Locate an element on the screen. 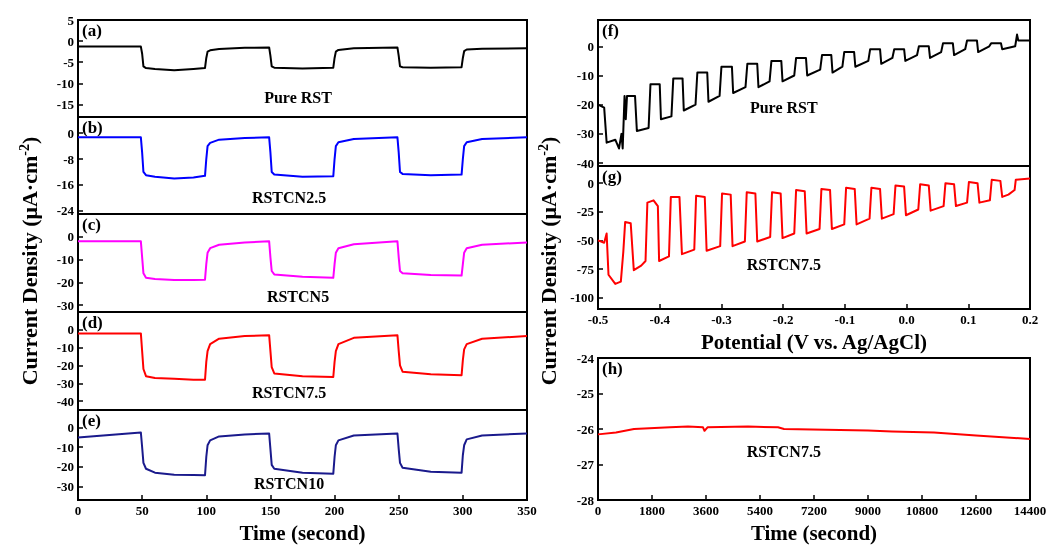 The height and width of the screenshot is (548, 1056). annotation: (b) is located at coordinates (92, 127).